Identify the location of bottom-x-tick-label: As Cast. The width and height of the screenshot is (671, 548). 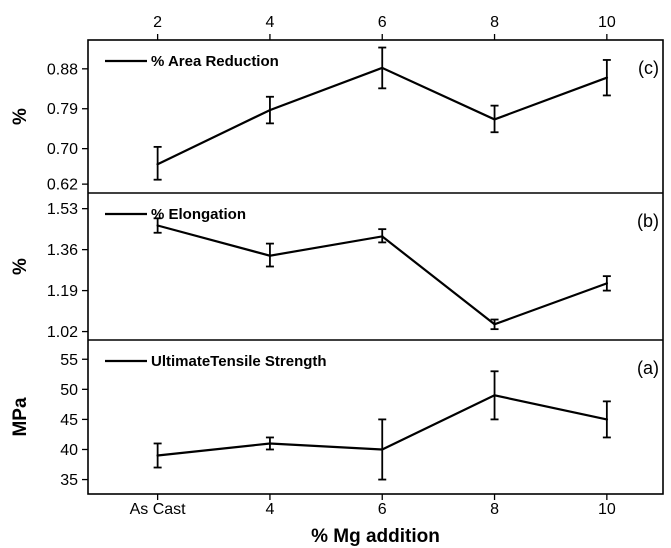
(158, 509).